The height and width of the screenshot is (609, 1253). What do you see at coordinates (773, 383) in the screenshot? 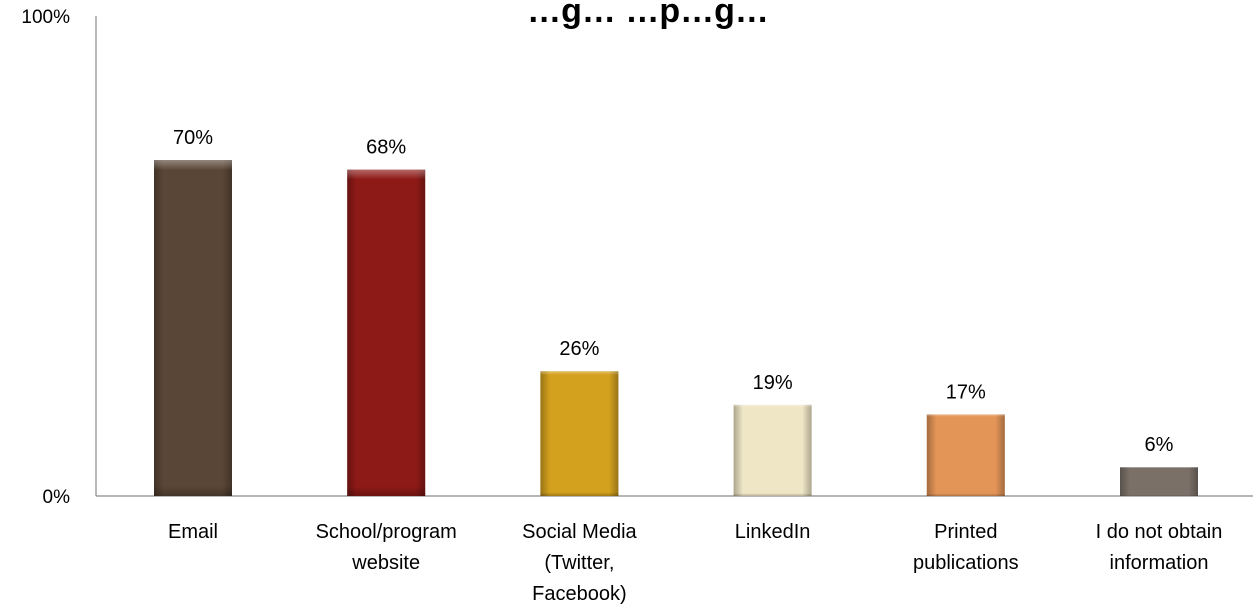
I see `data-label: 19%` at bounding box center [773, 383].